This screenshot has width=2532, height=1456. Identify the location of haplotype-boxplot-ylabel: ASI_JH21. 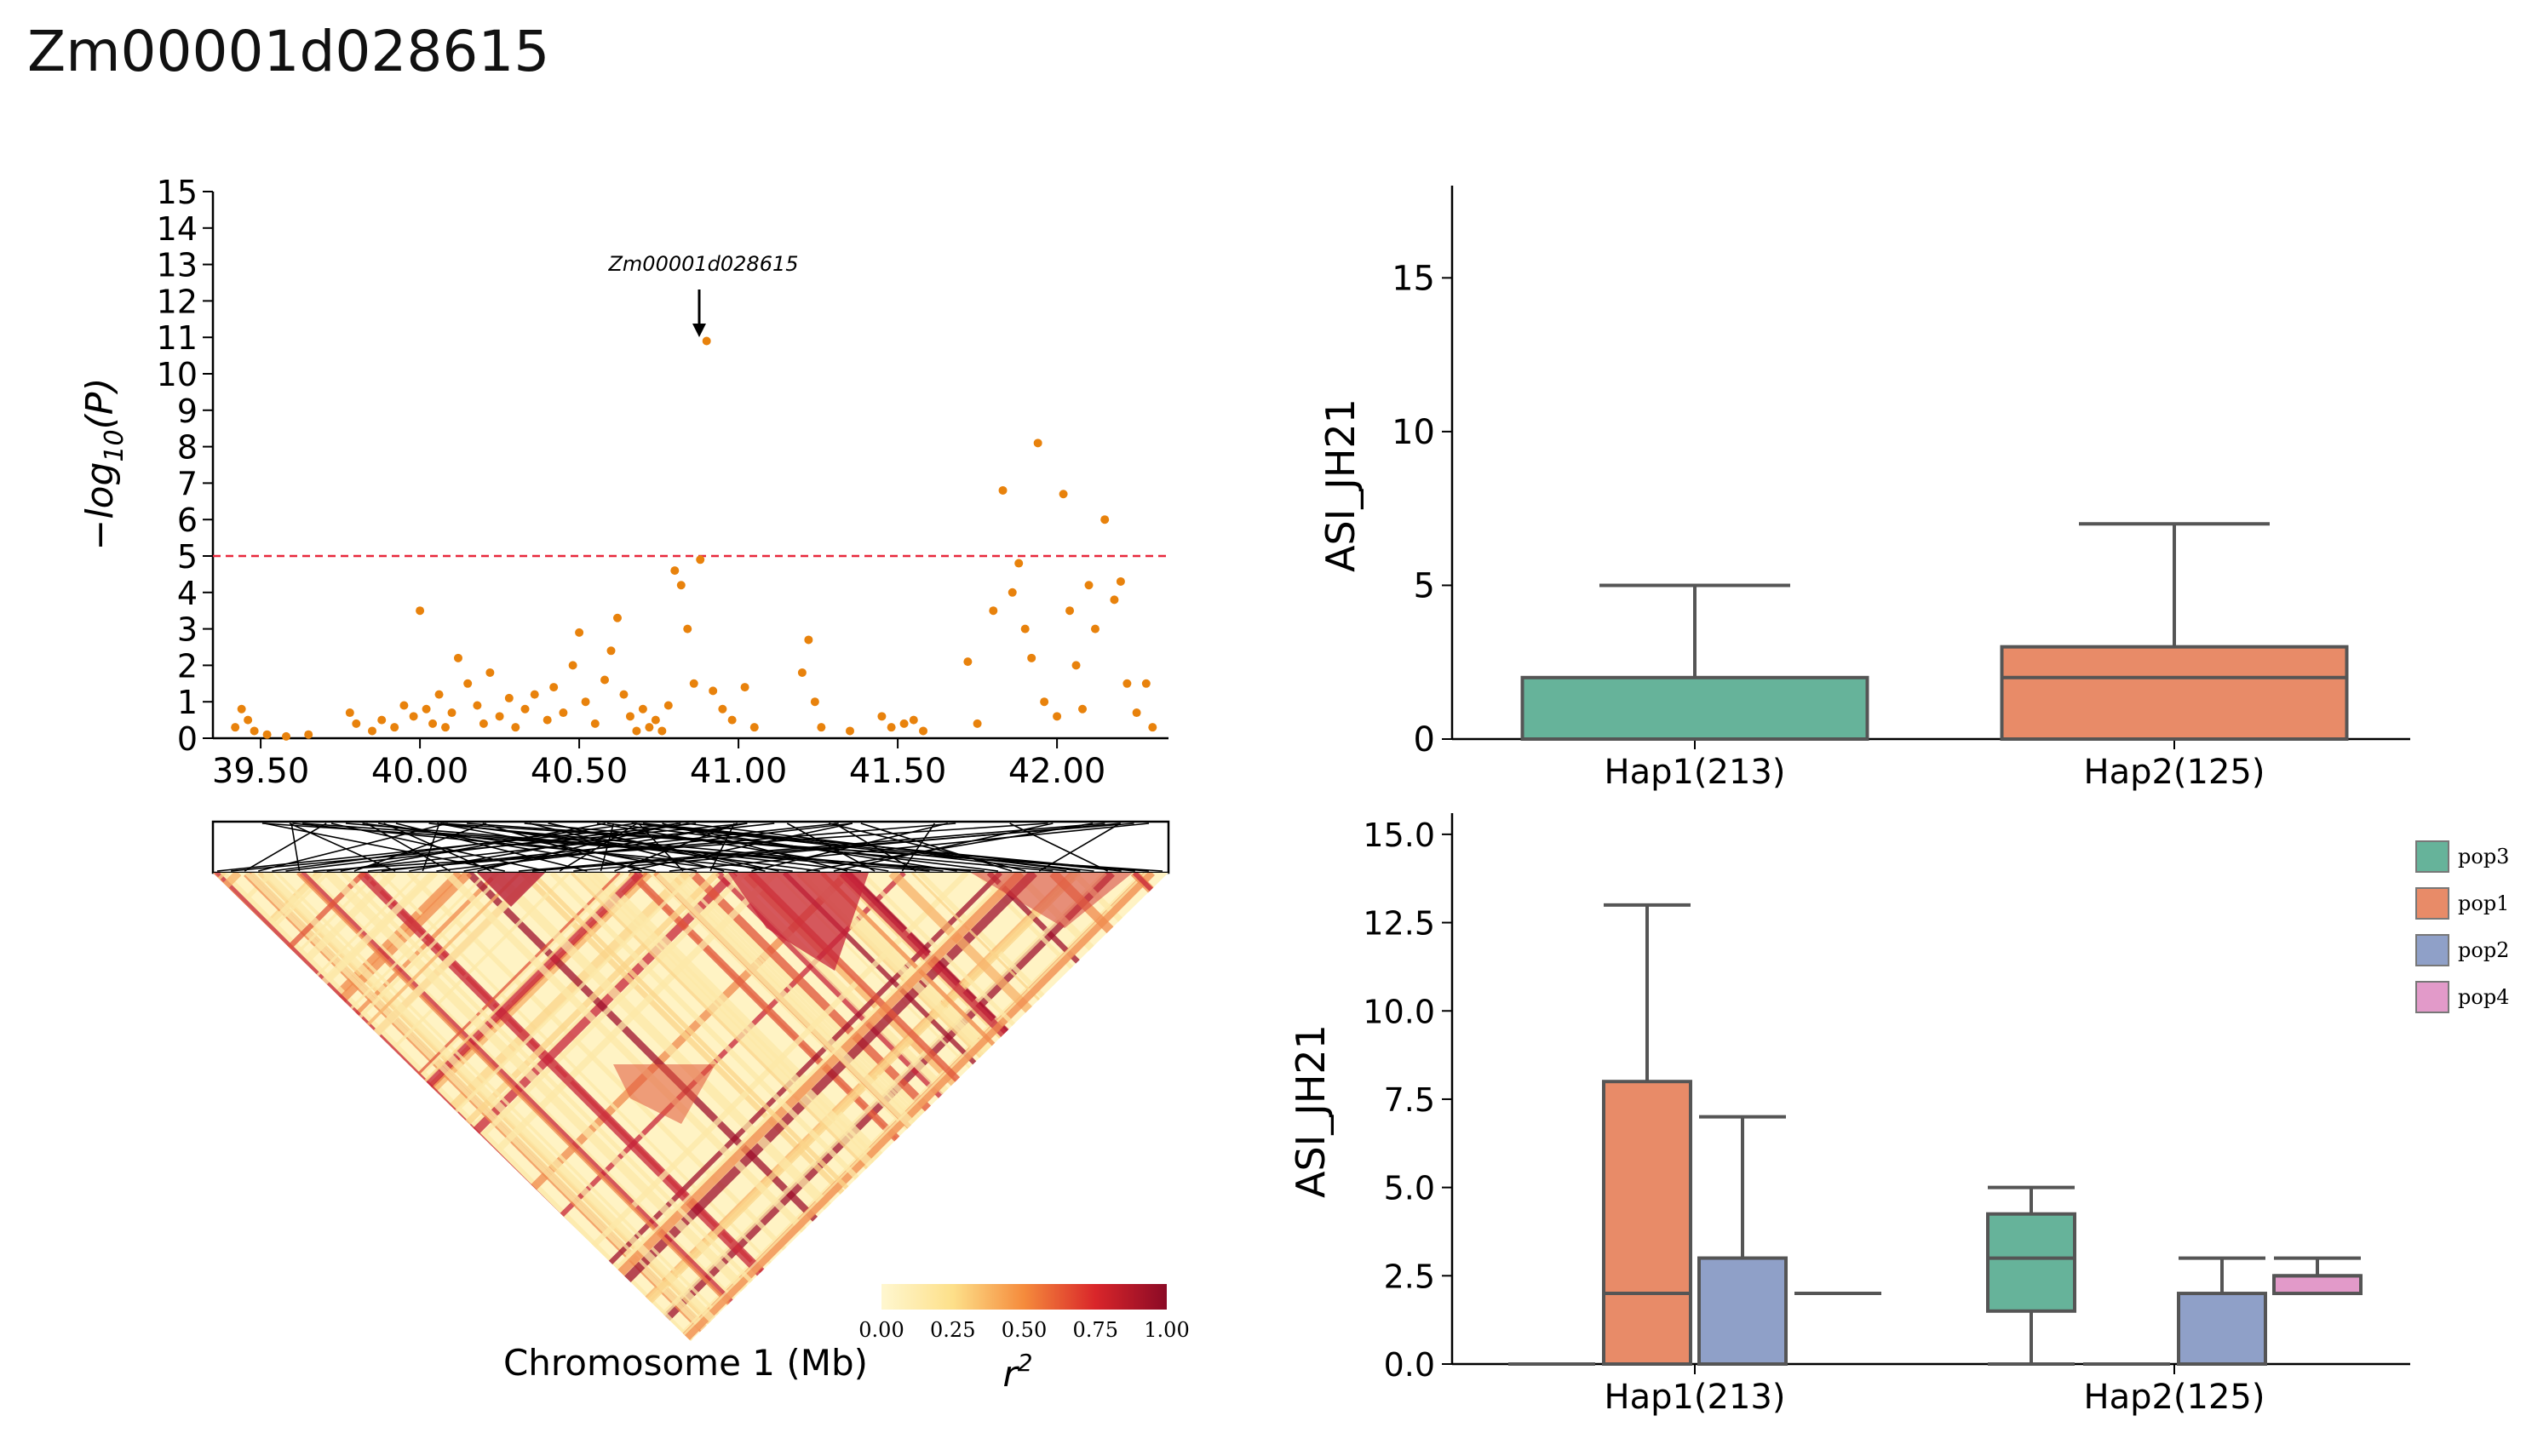
(1341, 485).